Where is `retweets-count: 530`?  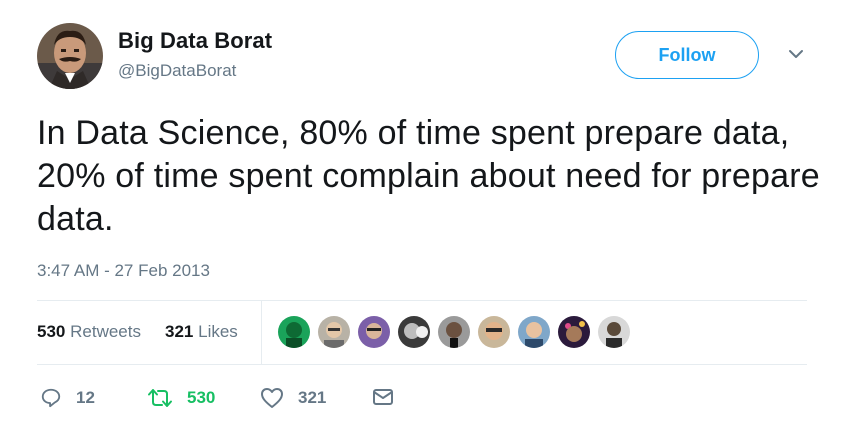
retweets-count: 530 is located at coordinates (51, 331).